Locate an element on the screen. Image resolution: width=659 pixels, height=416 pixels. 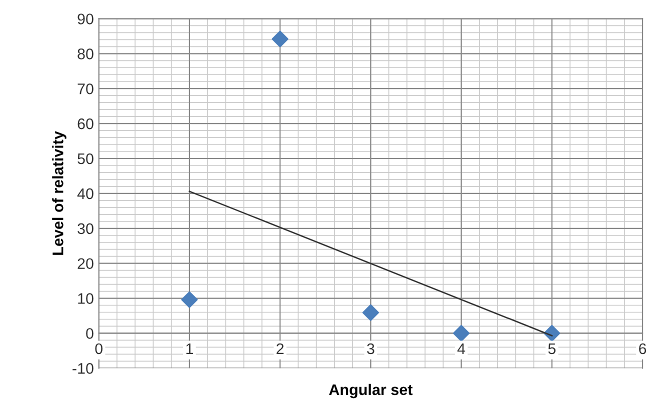
y-tick-label: 30 is located at coordinates (86, 228).